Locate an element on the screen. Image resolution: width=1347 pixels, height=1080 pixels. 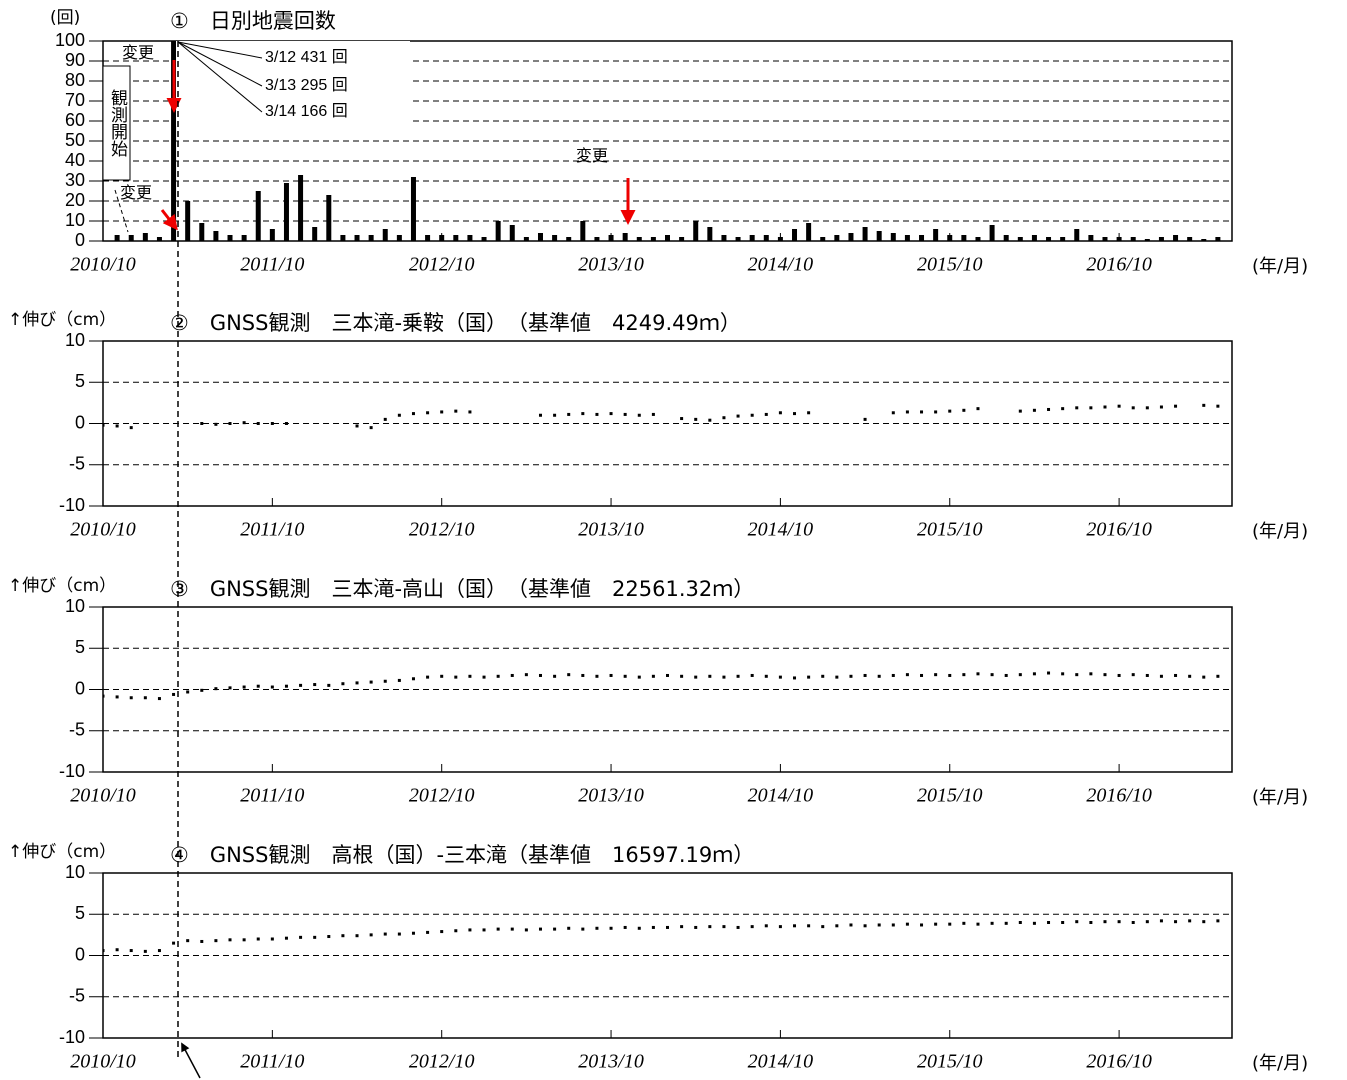
y-tick-label: 50 is located at coordinates (75, 140).